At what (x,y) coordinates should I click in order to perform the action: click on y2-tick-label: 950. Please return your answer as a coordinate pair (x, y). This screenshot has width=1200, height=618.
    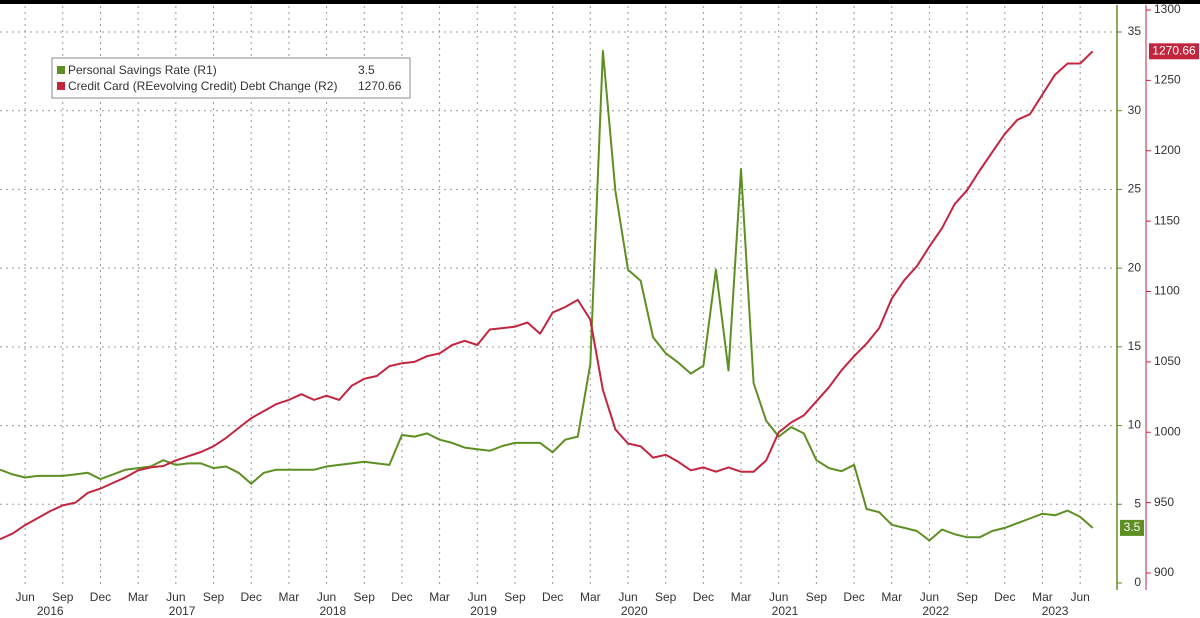
    Looking at the image, I should click on (1164, 502).